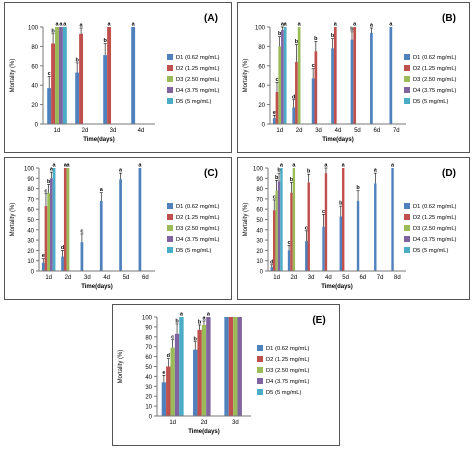 Image resolution: width=474 pixels, height=450 pixels. What do you see at coordinates (318, 320) in the screenshot?
I see `chart-title: (E)` at bounding box center [318, 320].